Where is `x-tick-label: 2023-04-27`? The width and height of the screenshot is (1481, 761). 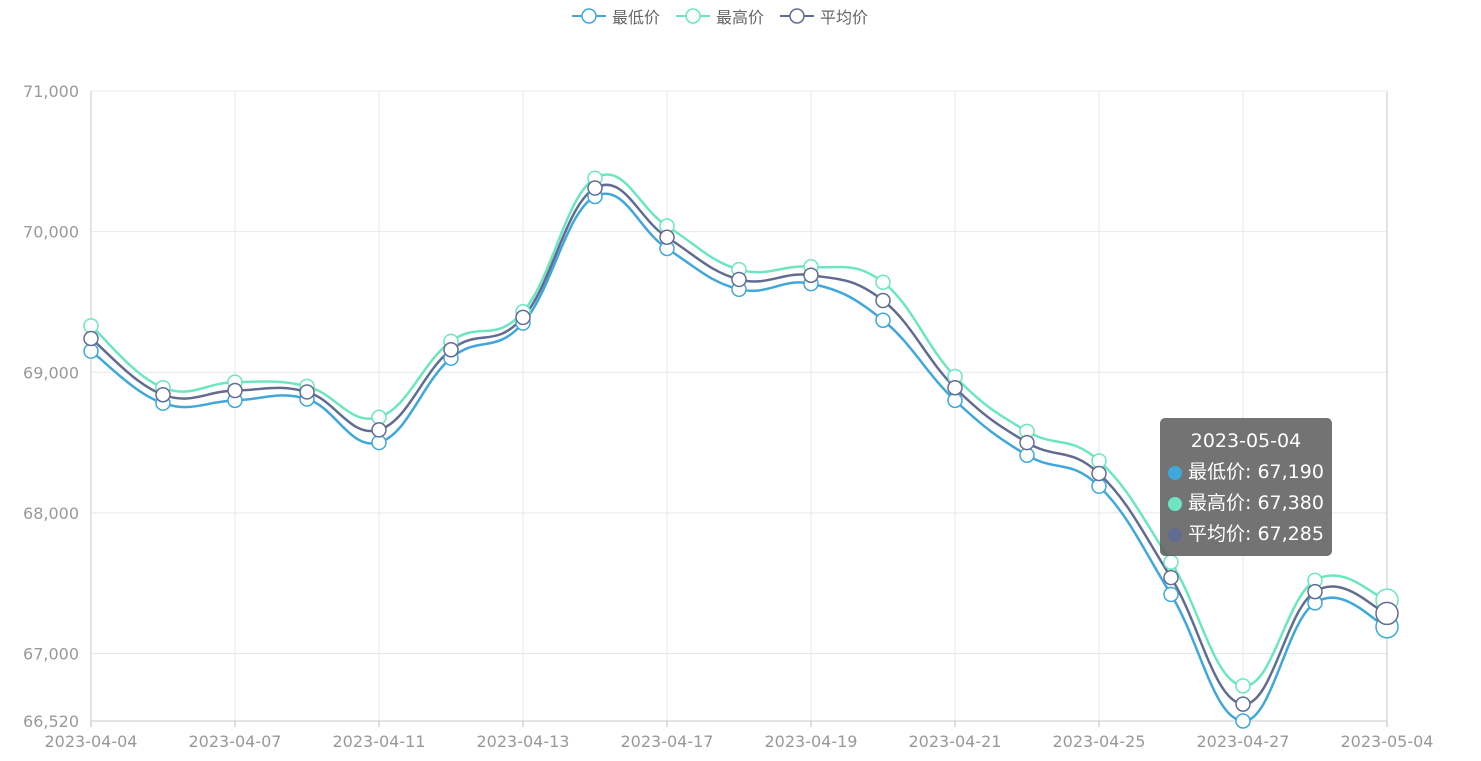
x-tick-label: 2023-04-27 is located at coordinates (1243, 741).